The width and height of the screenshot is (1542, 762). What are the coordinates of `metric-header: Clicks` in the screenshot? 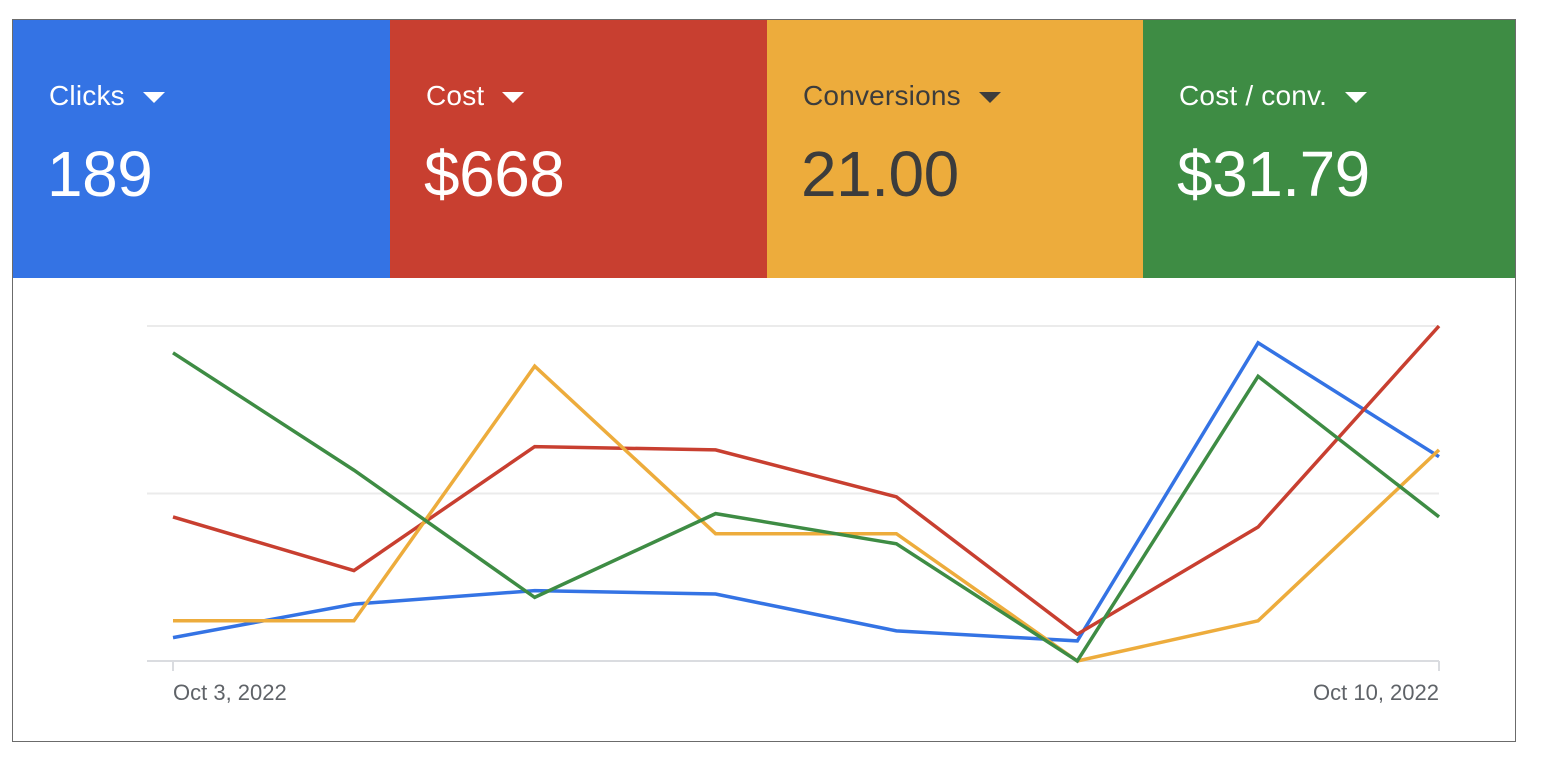 It's located at (107, 96).